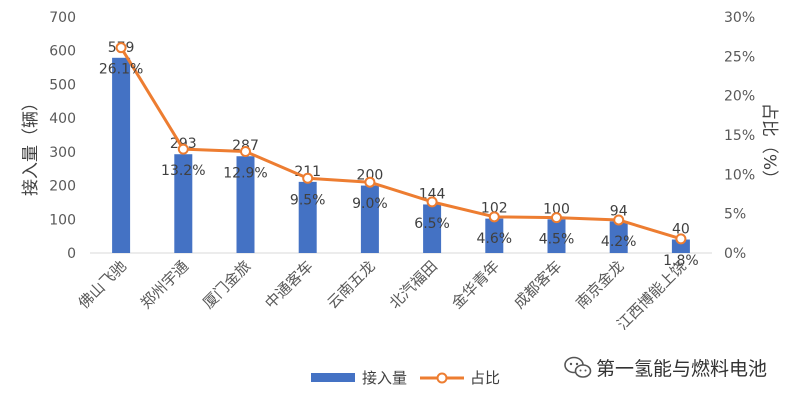 This screenshot has height=402, width=800. What do you see at coordinates (537, 284) in the screenshot?
I see `category-label: 成都客车` at bounding box center [537, 284].